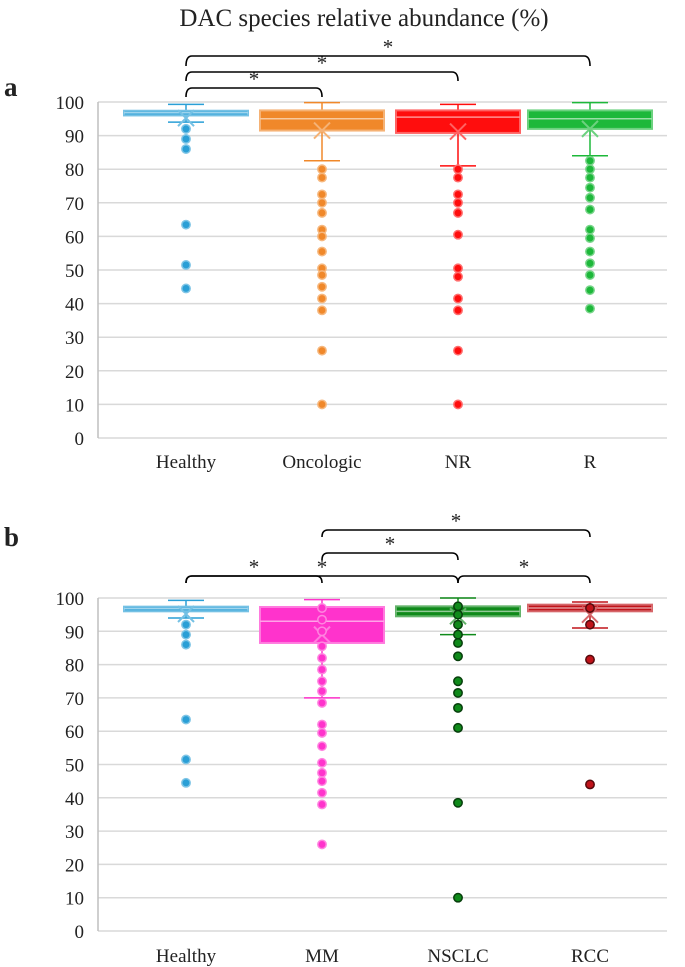 Image resolution: width=685 pixels, height=967 pixels. I want to click on y-tick-label: 80, so click(74, 170).